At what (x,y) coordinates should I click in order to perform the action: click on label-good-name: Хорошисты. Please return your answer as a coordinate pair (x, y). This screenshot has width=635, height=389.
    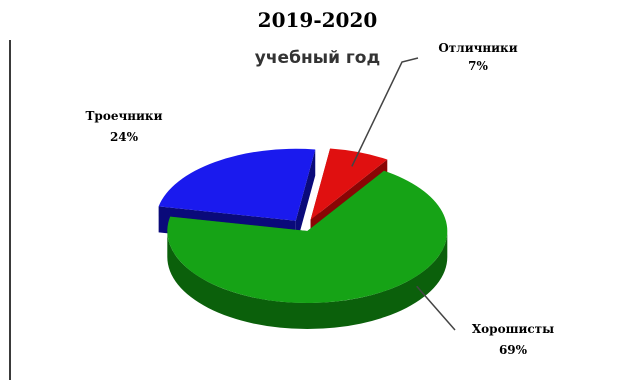
    Looking at the image, I should click on (513, 329).